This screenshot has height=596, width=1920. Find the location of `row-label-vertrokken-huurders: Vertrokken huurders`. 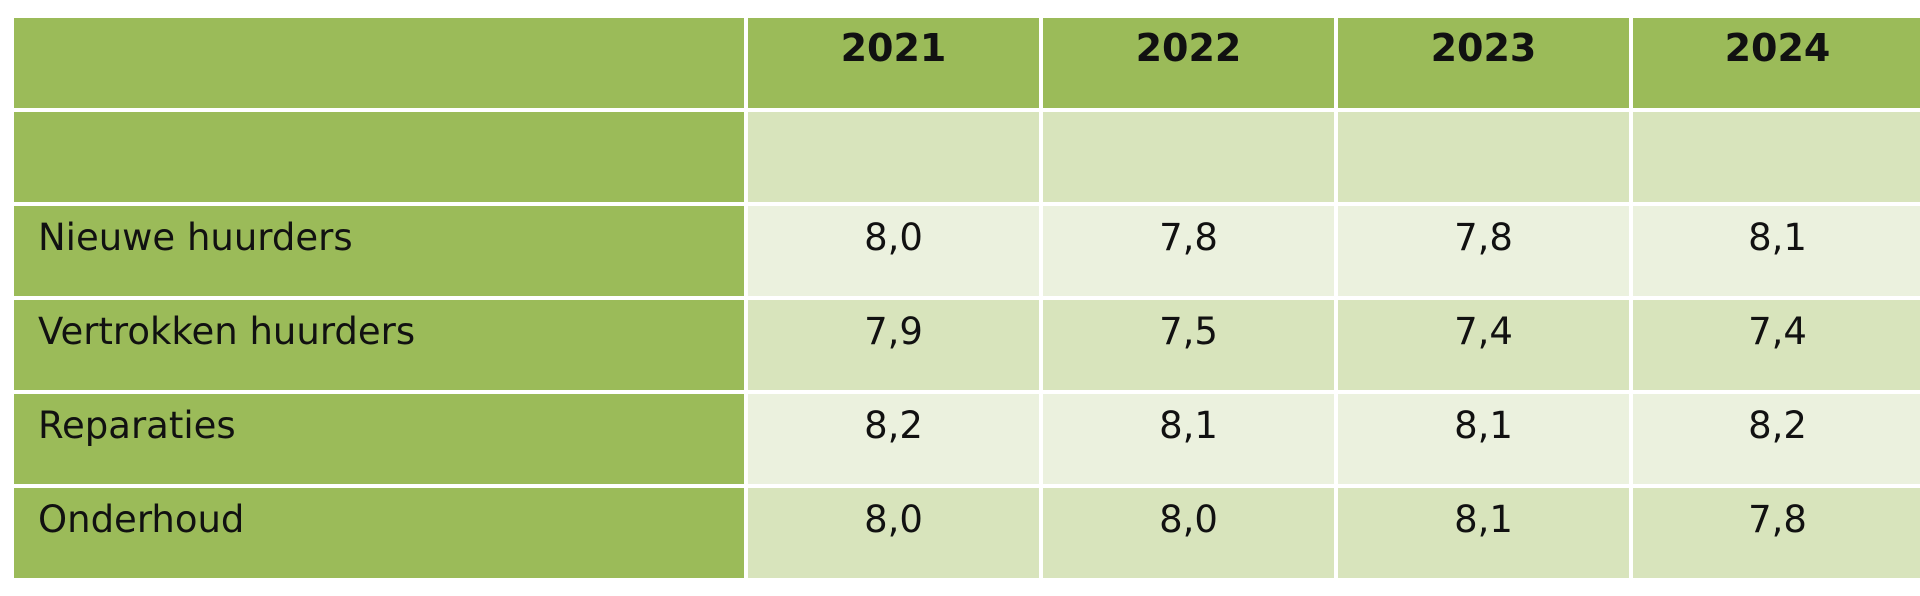

row-label-vertrokken-huurders: Vertrokken huurders is located at coordinates (379, 345).